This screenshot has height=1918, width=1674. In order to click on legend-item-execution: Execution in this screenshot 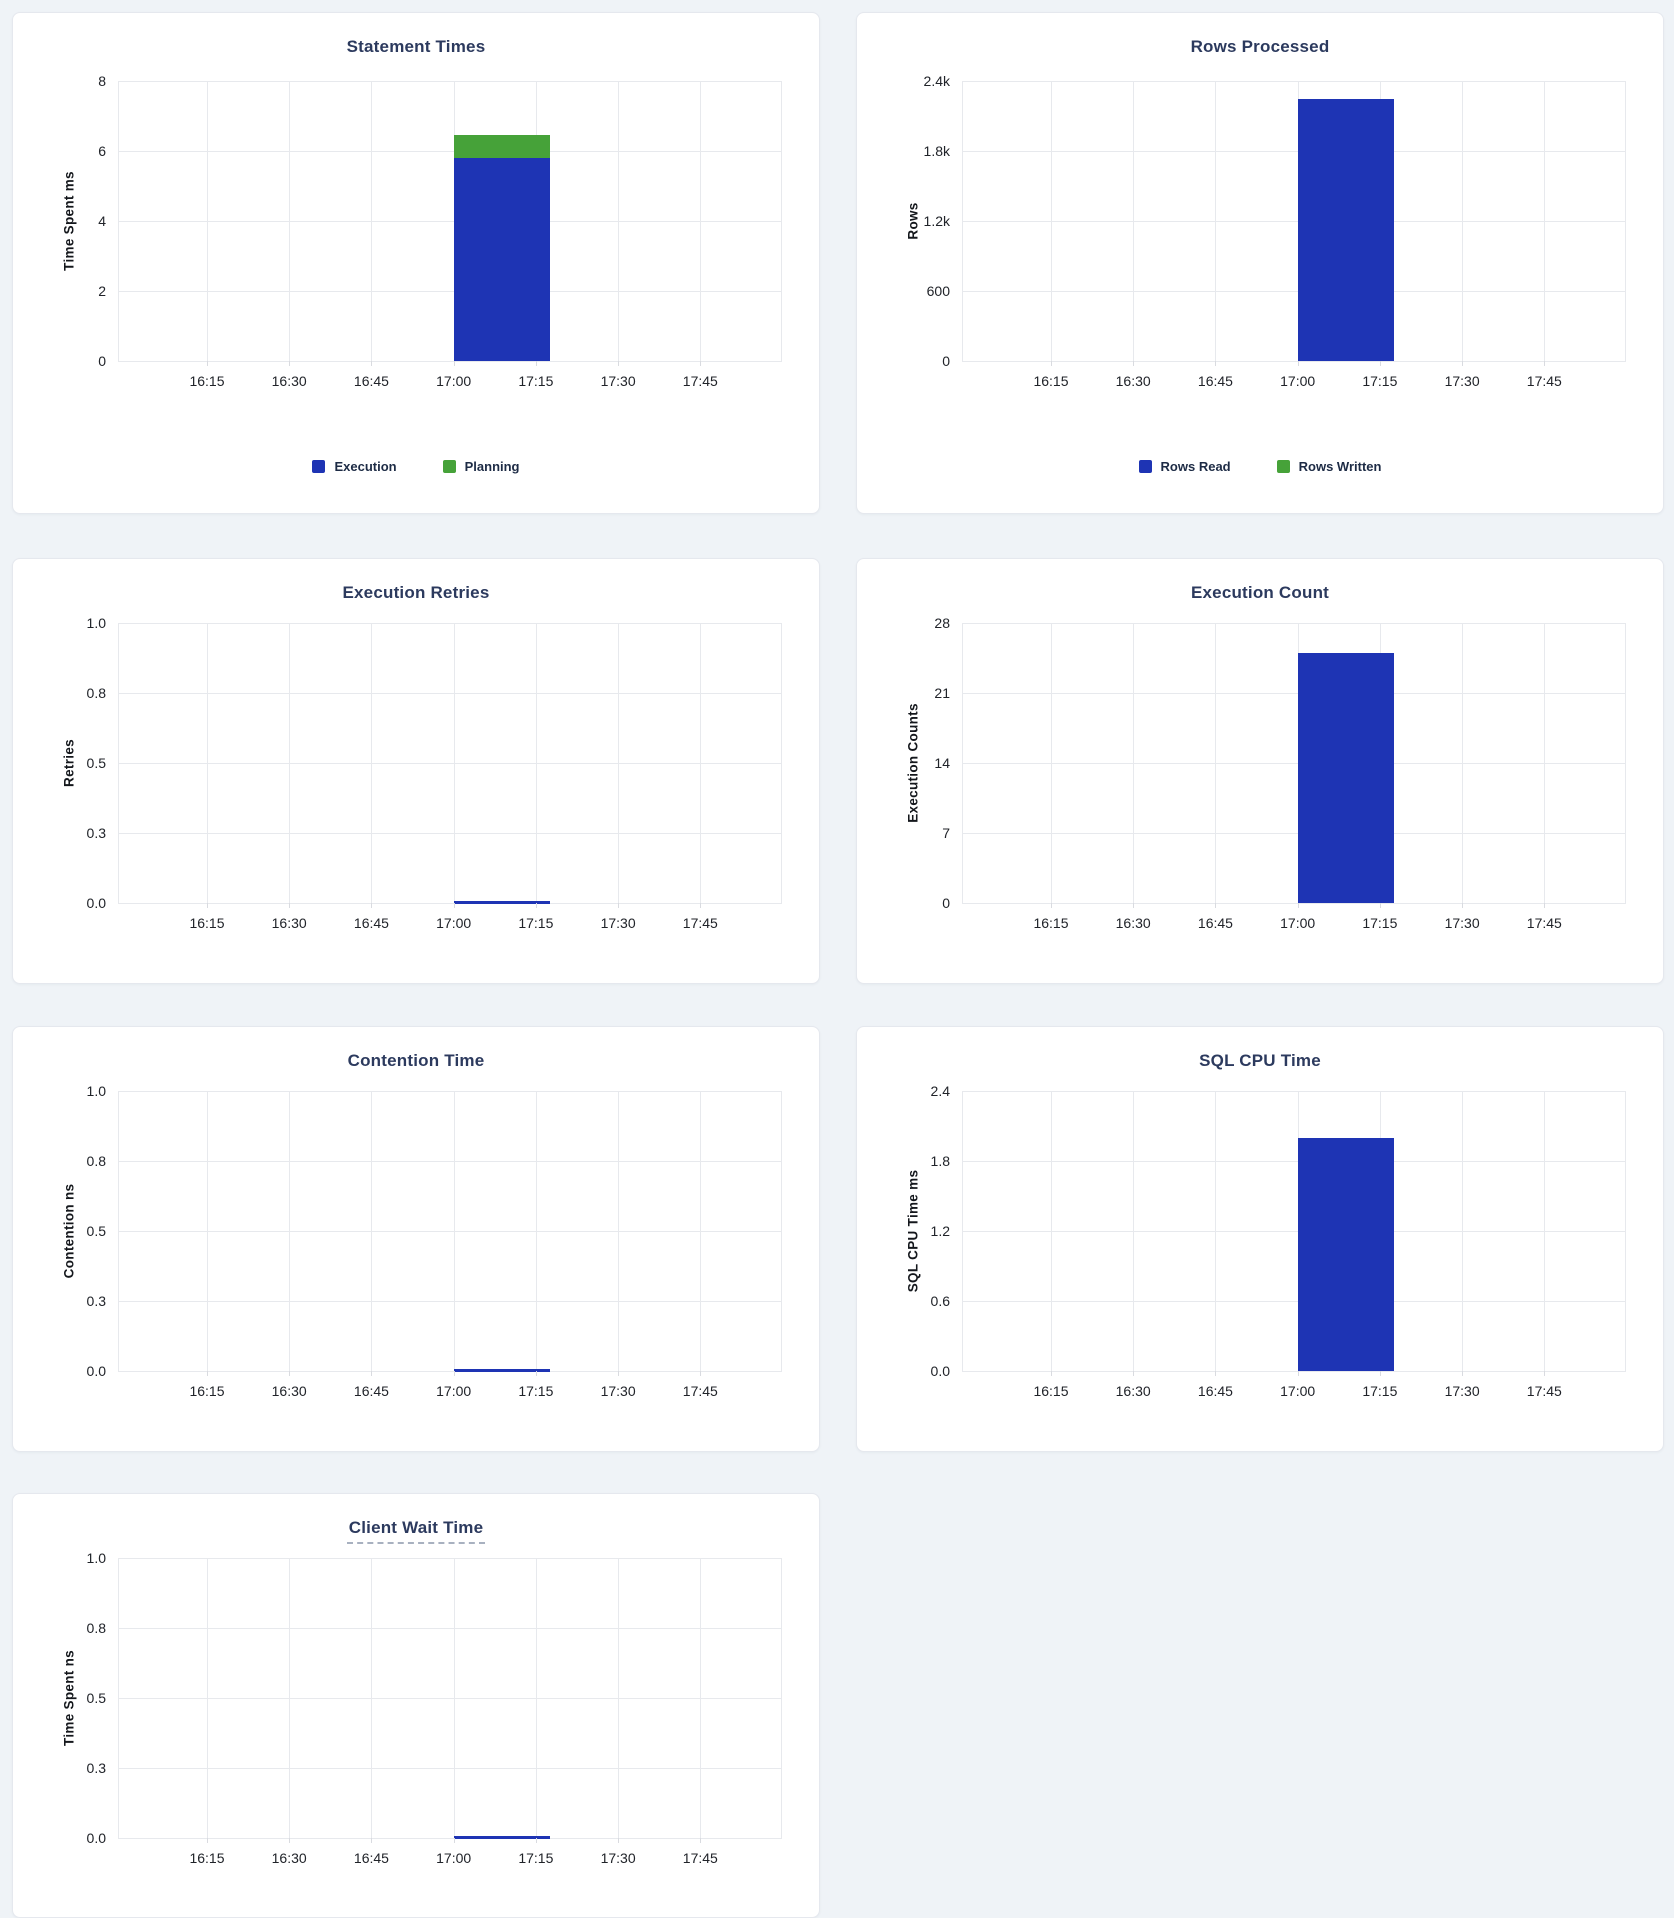, I will do `click(354, 466)`.